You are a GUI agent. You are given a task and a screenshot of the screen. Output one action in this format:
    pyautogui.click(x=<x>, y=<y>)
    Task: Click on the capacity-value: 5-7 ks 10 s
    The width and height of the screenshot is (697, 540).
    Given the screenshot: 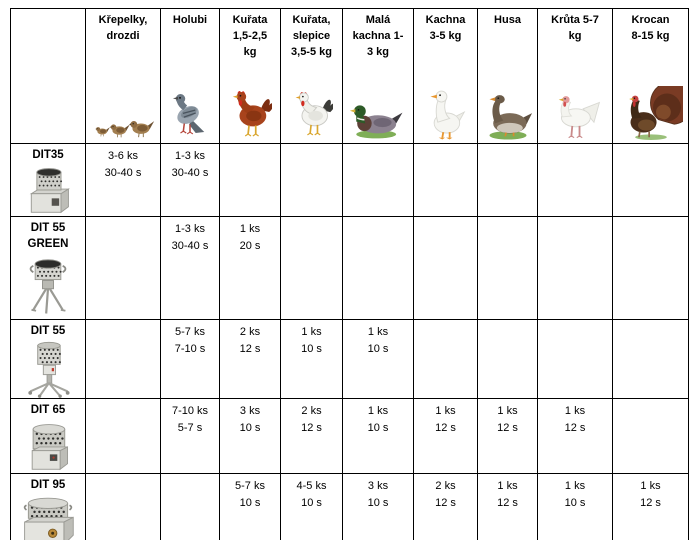 What is the action you would take?
    pyautogui.click(x=250, y=494)
    